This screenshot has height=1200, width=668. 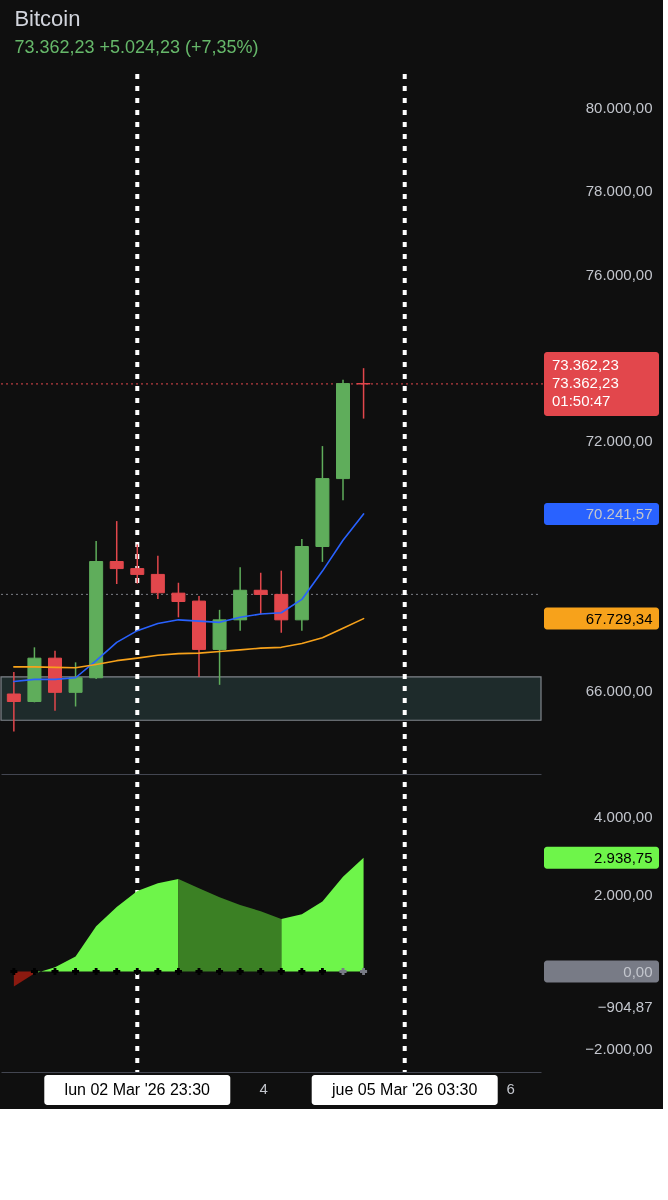 I want to click on y-tick-label: 76.000,00, so click(x=619, y=274).